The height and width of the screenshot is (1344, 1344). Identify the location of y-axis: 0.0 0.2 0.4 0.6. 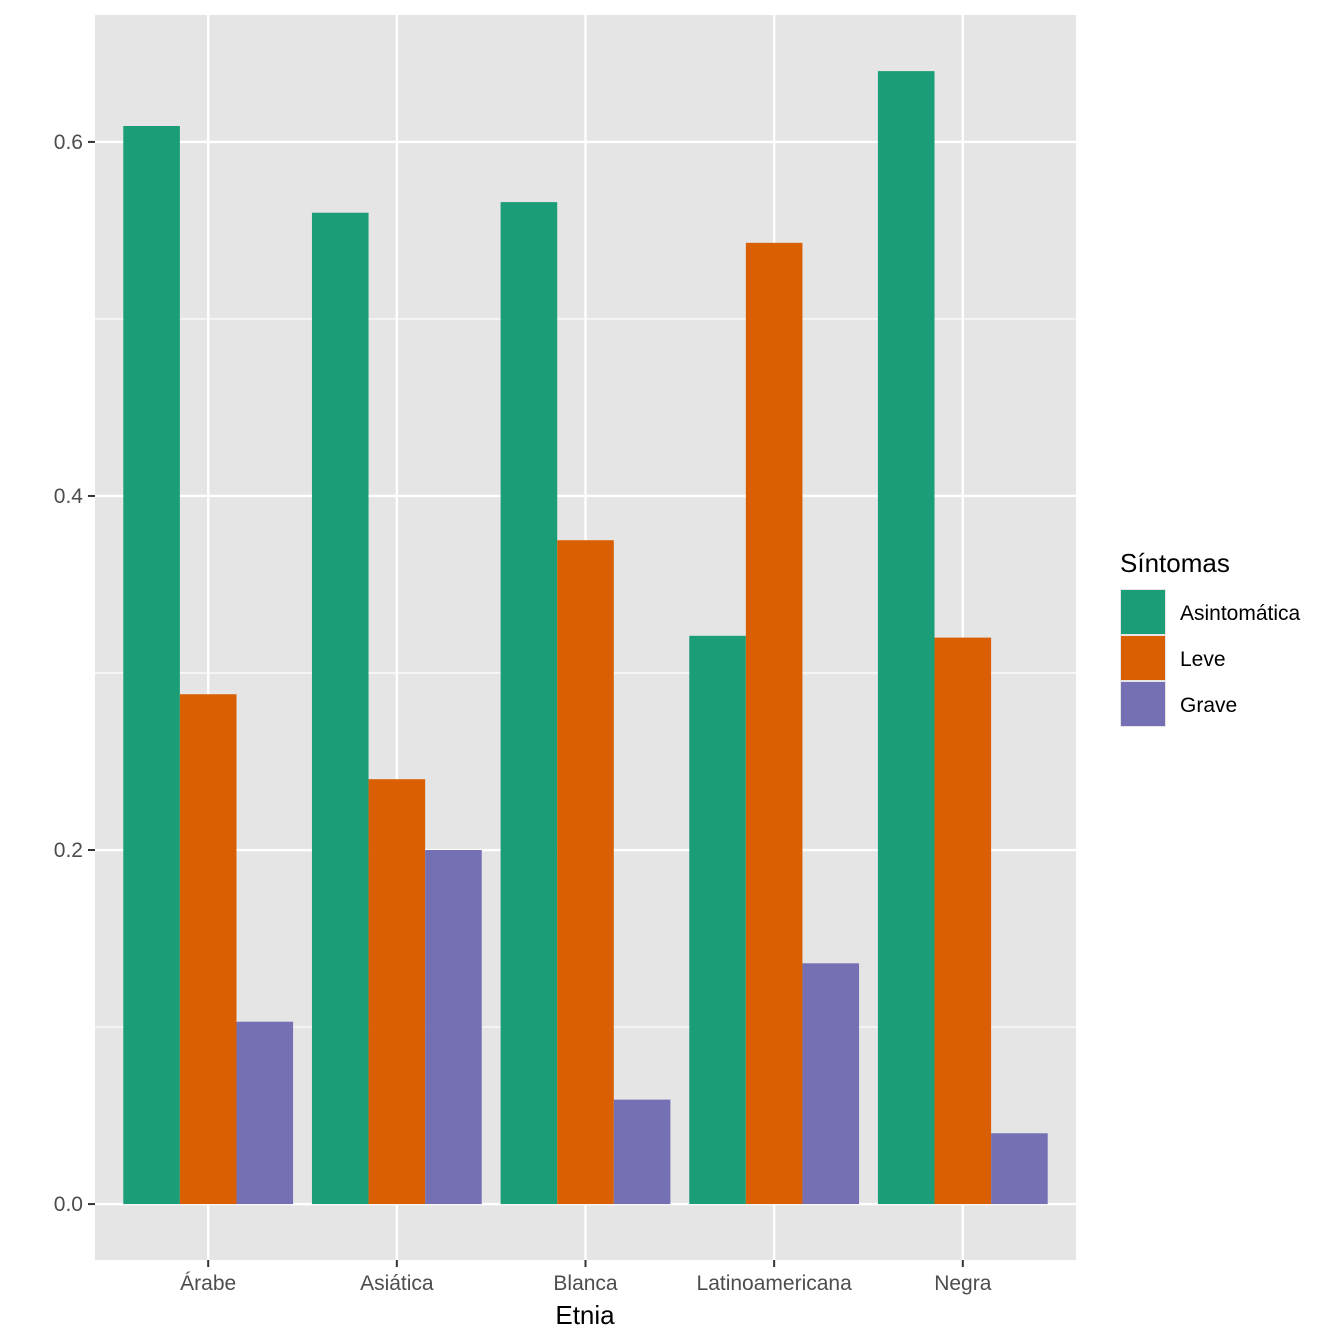
(74, 673).